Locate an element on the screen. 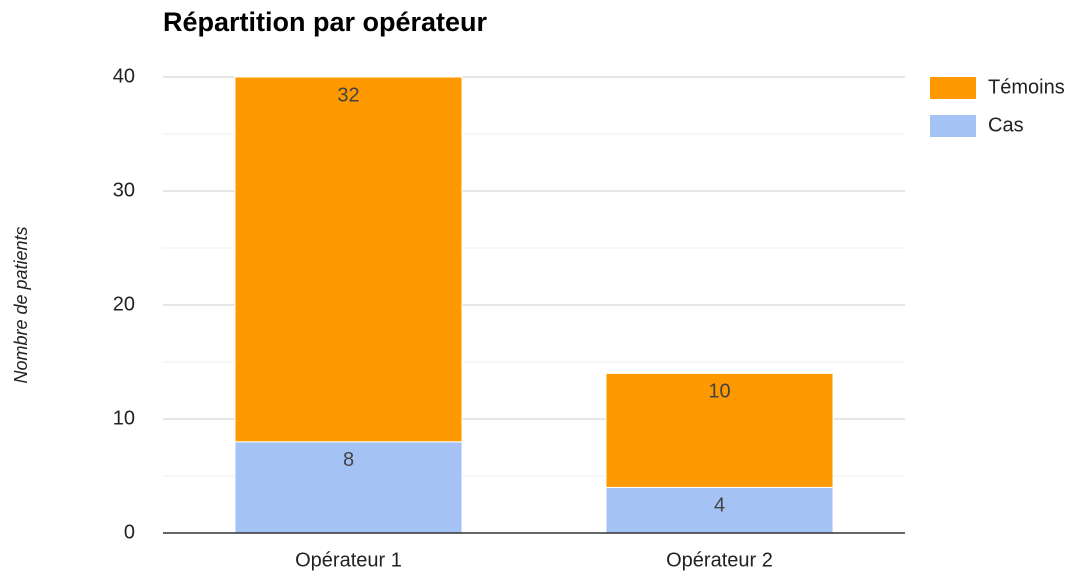 Image resolution: width=1086 pixels, height=579 pixels. y-tick-label: 10 is located at coordinates (124, 418).